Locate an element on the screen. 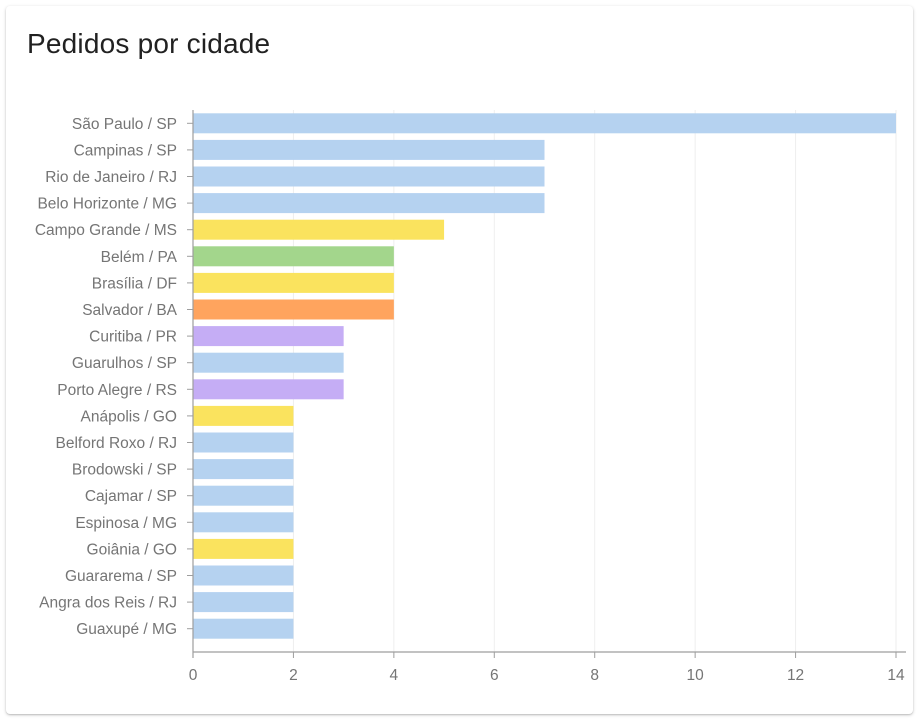 Image resolution: width=923 pixels, height=725 pixels. x-tick-label: 12 is located at coordinates (795, 675).